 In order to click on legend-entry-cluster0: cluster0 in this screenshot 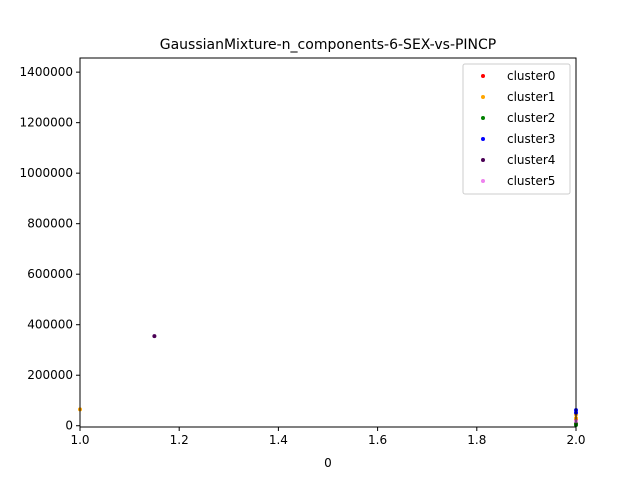, I will do `click(518, 76)`.